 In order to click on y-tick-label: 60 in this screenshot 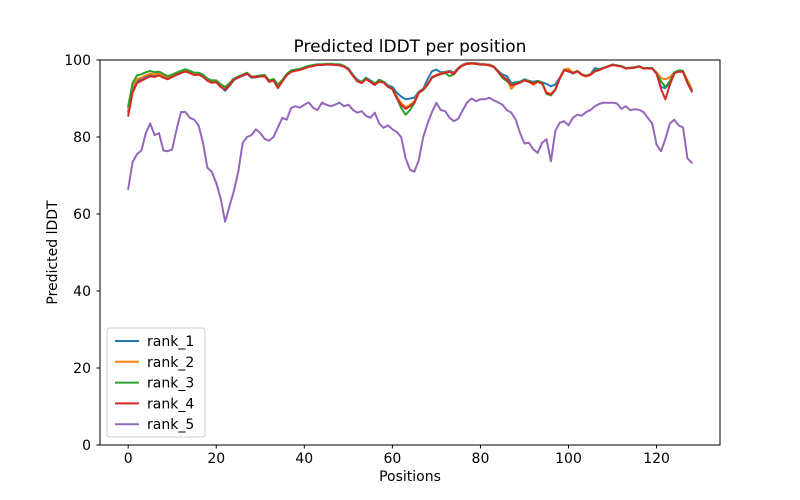, I will do `click(82, 215)`.